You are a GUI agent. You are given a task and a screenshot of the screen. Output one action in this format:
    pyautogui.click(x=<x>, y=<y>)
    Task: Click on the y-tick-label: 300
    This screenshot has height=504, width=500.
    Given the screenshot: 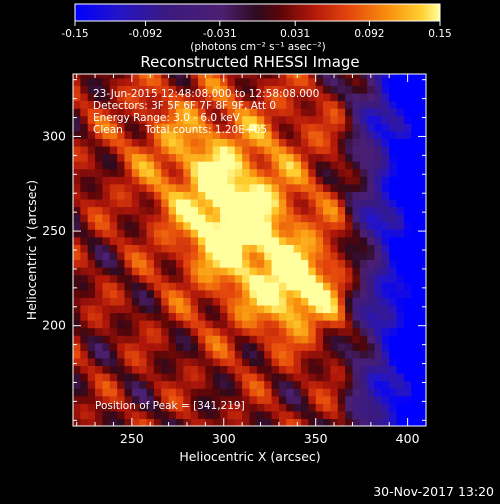 What is the action you would take?
    pyautogui.click(x=54, y=135)
    